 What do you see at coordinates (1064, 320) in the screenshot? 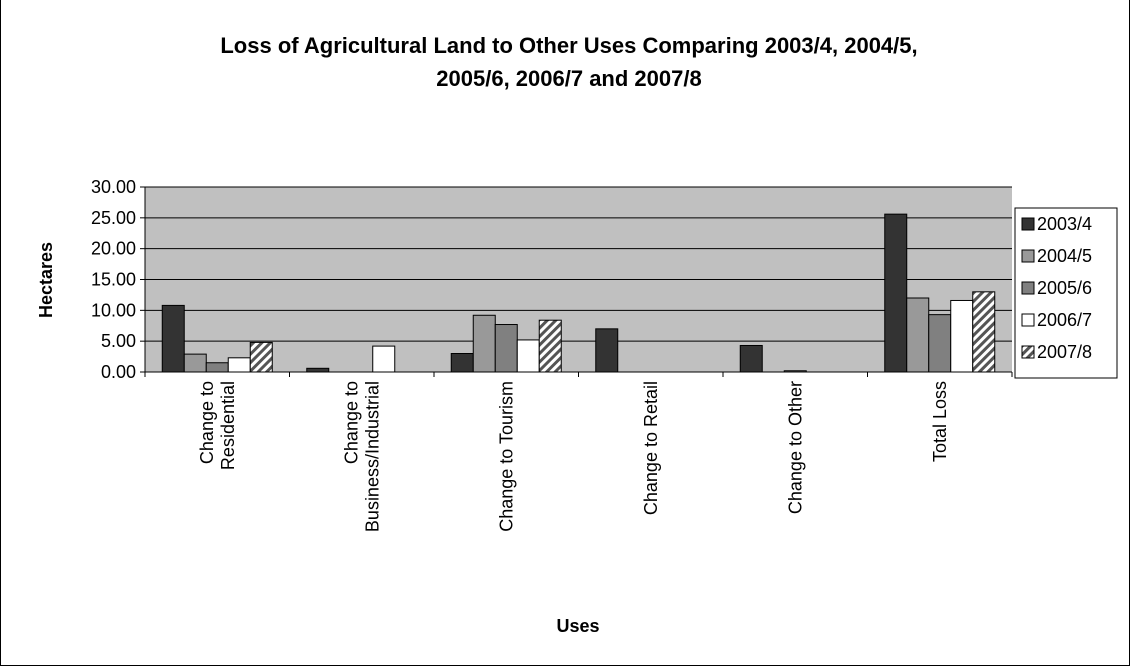
I see `legend-label: 2006/7` at bounding box center [1064, 320].